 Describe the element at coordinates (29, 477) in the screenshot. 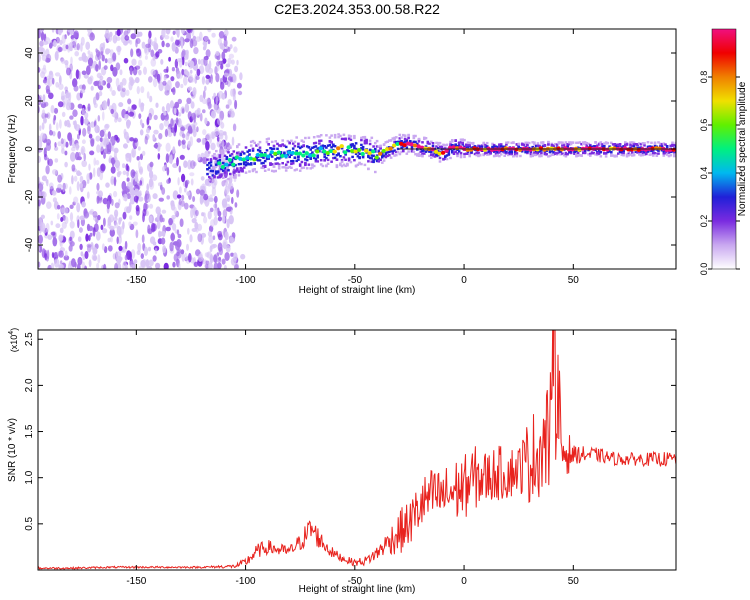

I see `snr-y-tick-label: 1.0` at that location.